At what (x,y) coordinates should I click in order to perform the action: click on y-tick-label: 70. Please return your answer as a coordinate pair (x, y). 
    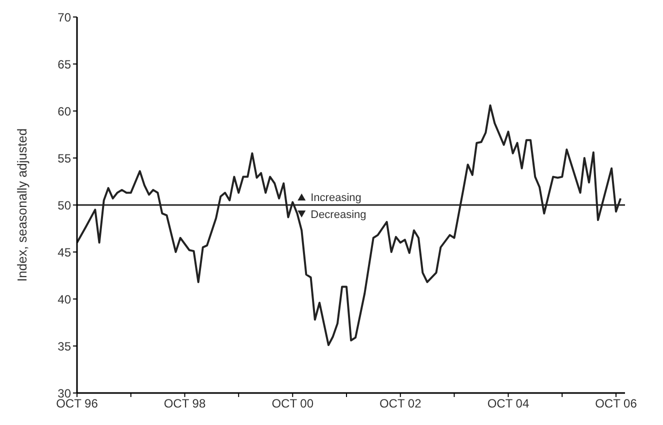
    Looking at the image, I should click on (65, 17).